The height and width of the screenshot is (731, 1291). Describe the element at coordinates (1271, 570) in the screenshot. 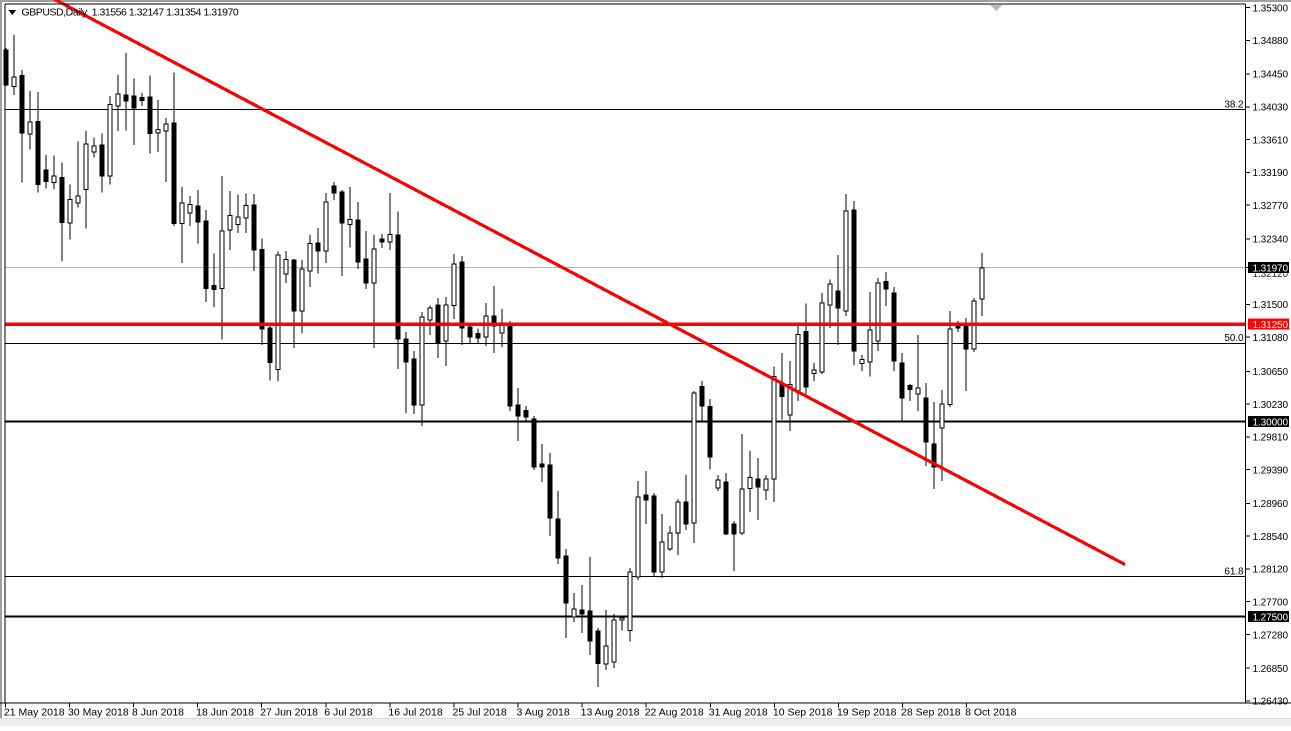

I see `svg-text: 1.28120` at that location.